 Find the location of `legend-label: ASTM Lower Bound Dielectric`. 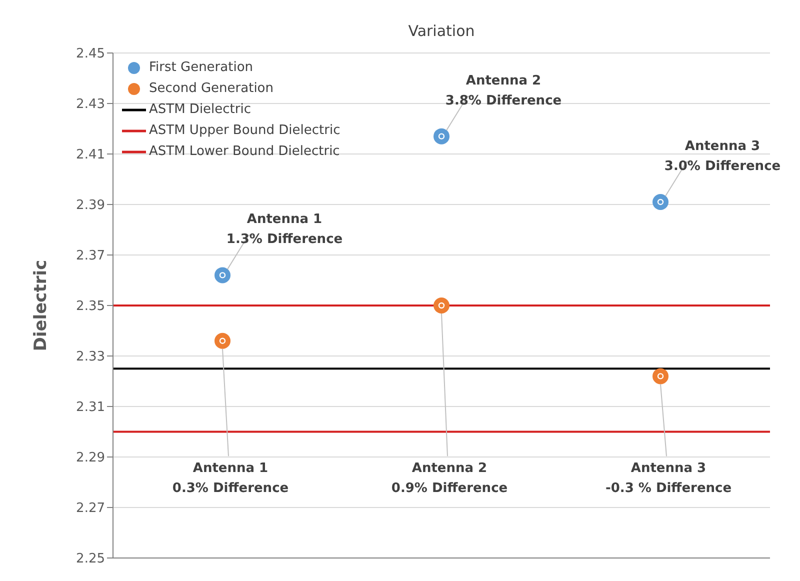

legend-label: ASTM Lower Bound Dielectric is located at coordinates (244, 152).